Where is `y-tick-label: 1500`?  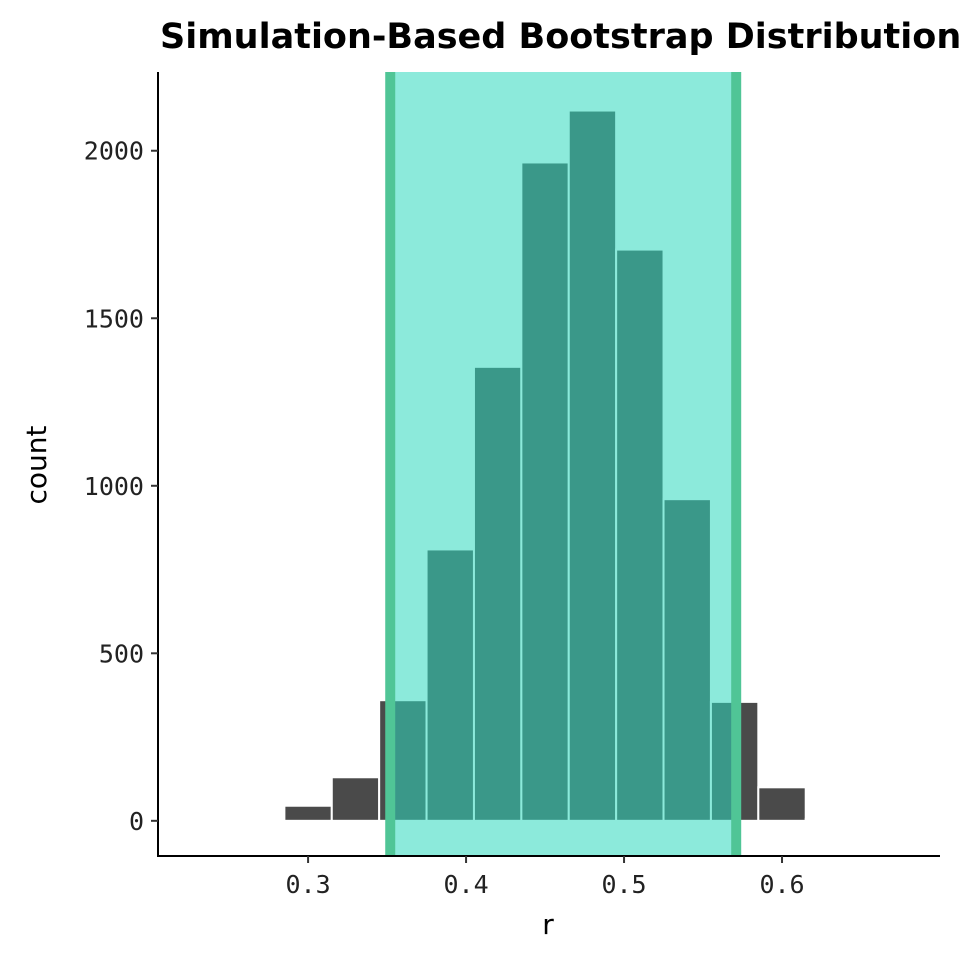 y-tick-label: 1500 is located at coordinates (114, 318).